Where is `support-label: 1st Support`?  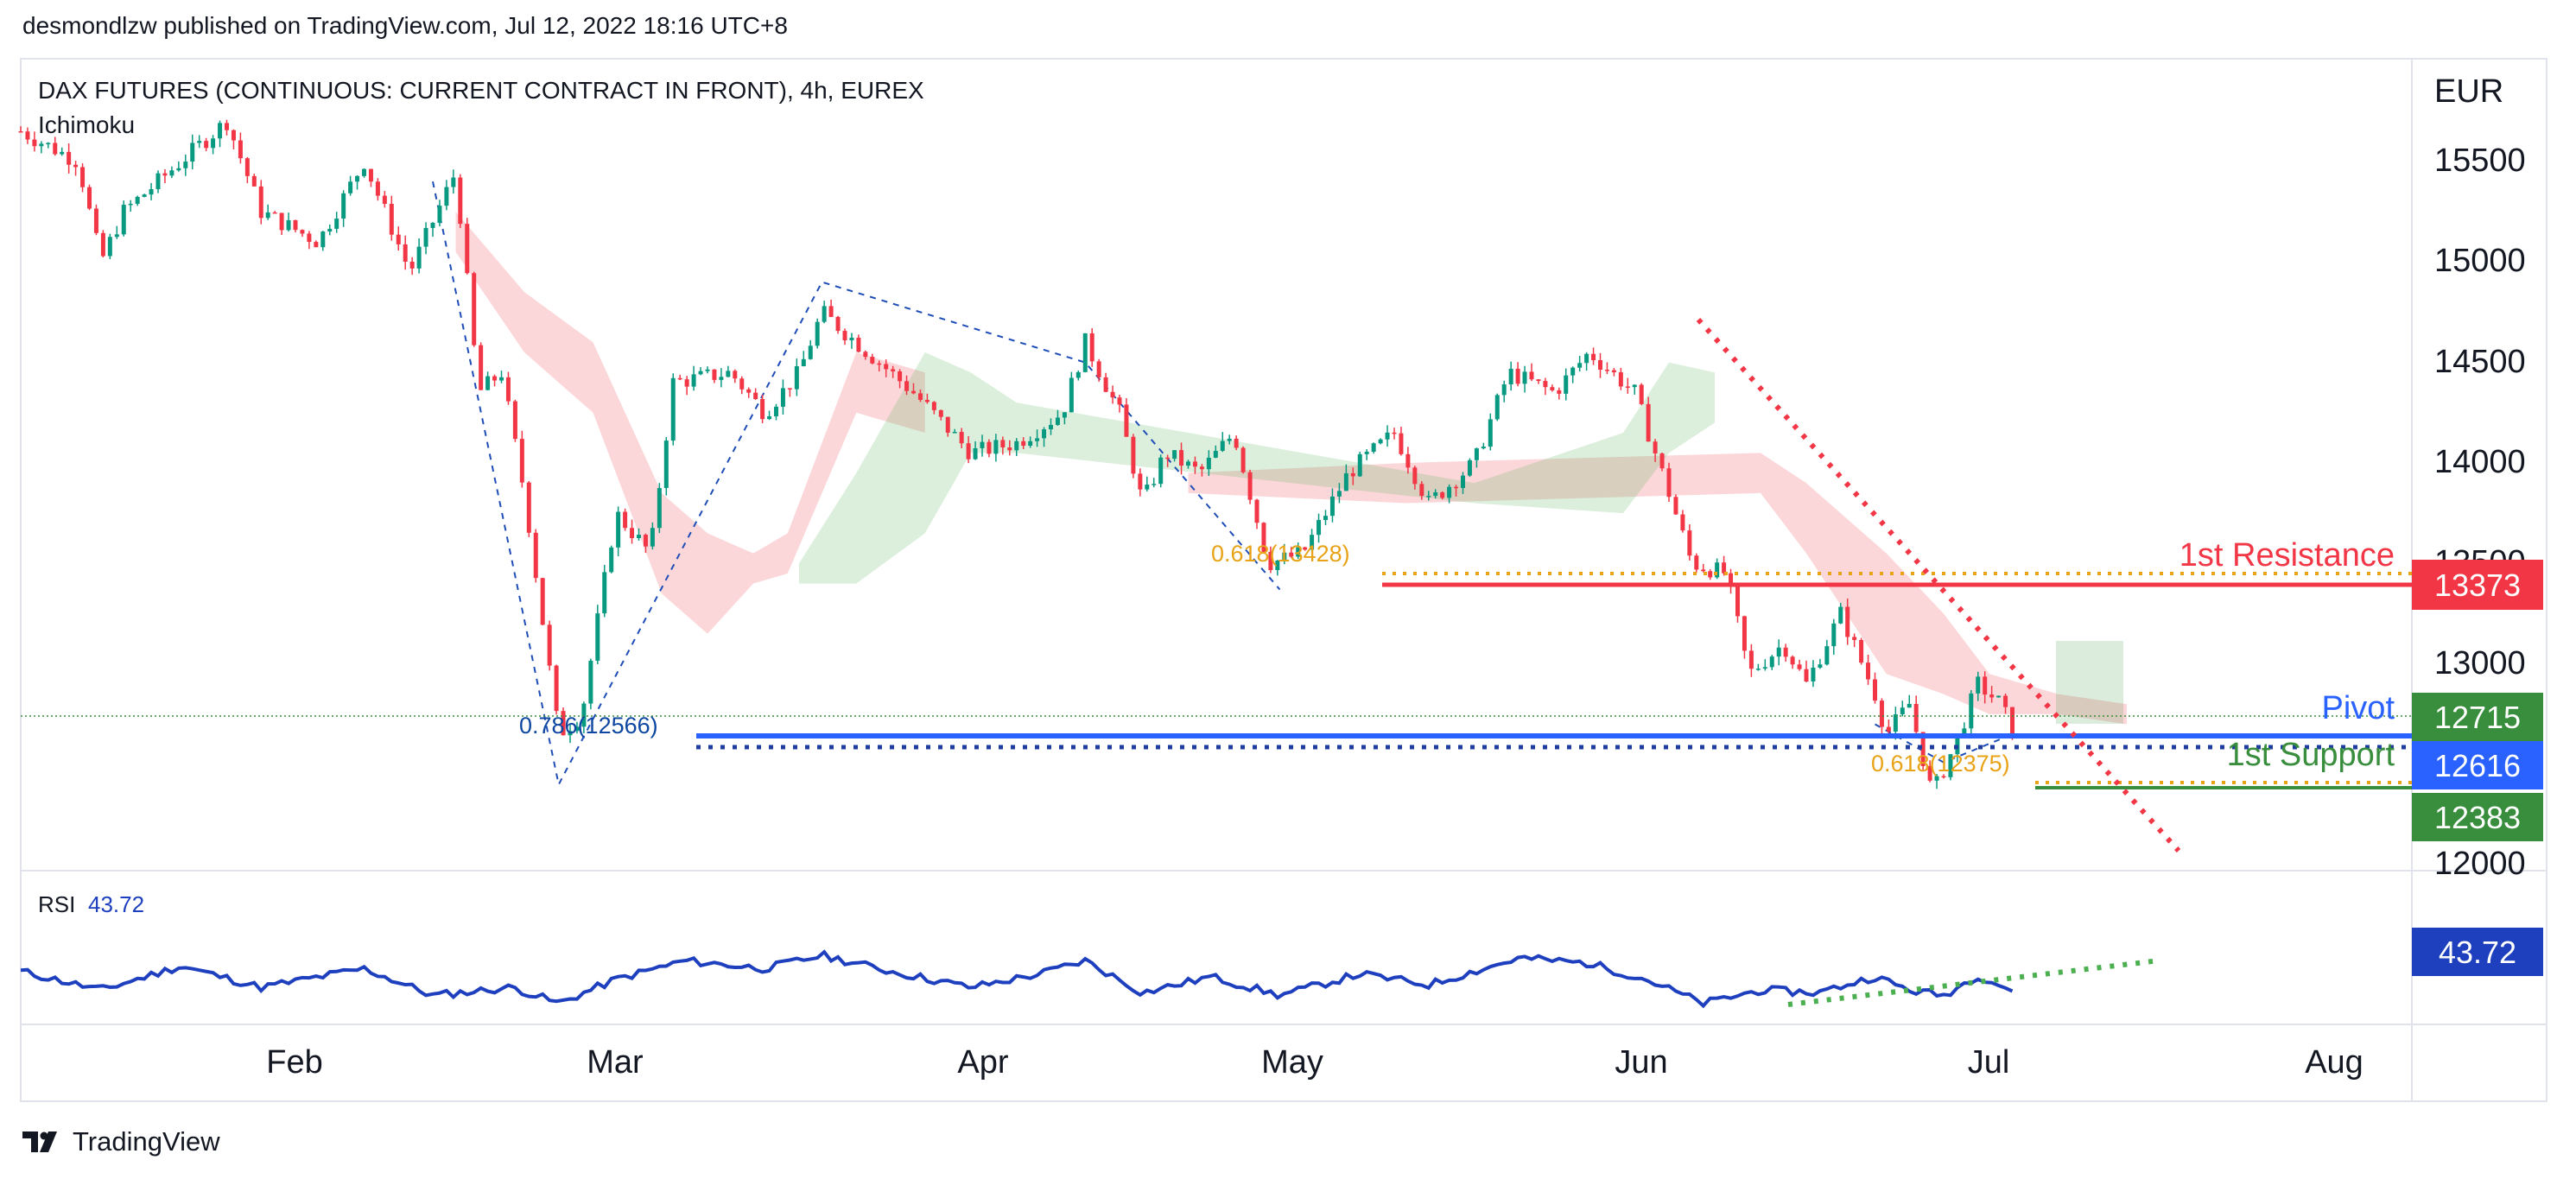 support-label: 1st Support is located at coordinates (2311, 755).